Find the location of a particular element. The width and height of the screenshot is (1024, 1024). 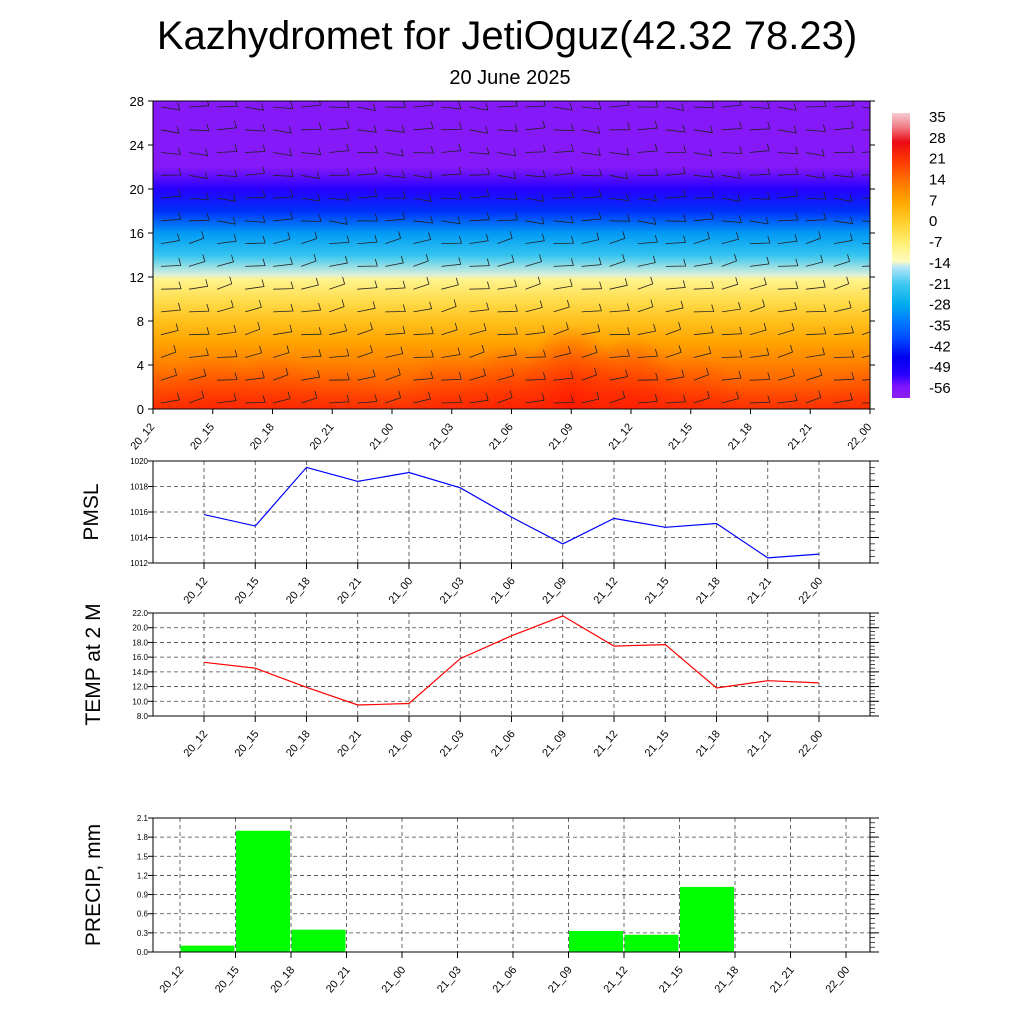

x-tick-label: 21_03 is located at coordinates (452, 743).